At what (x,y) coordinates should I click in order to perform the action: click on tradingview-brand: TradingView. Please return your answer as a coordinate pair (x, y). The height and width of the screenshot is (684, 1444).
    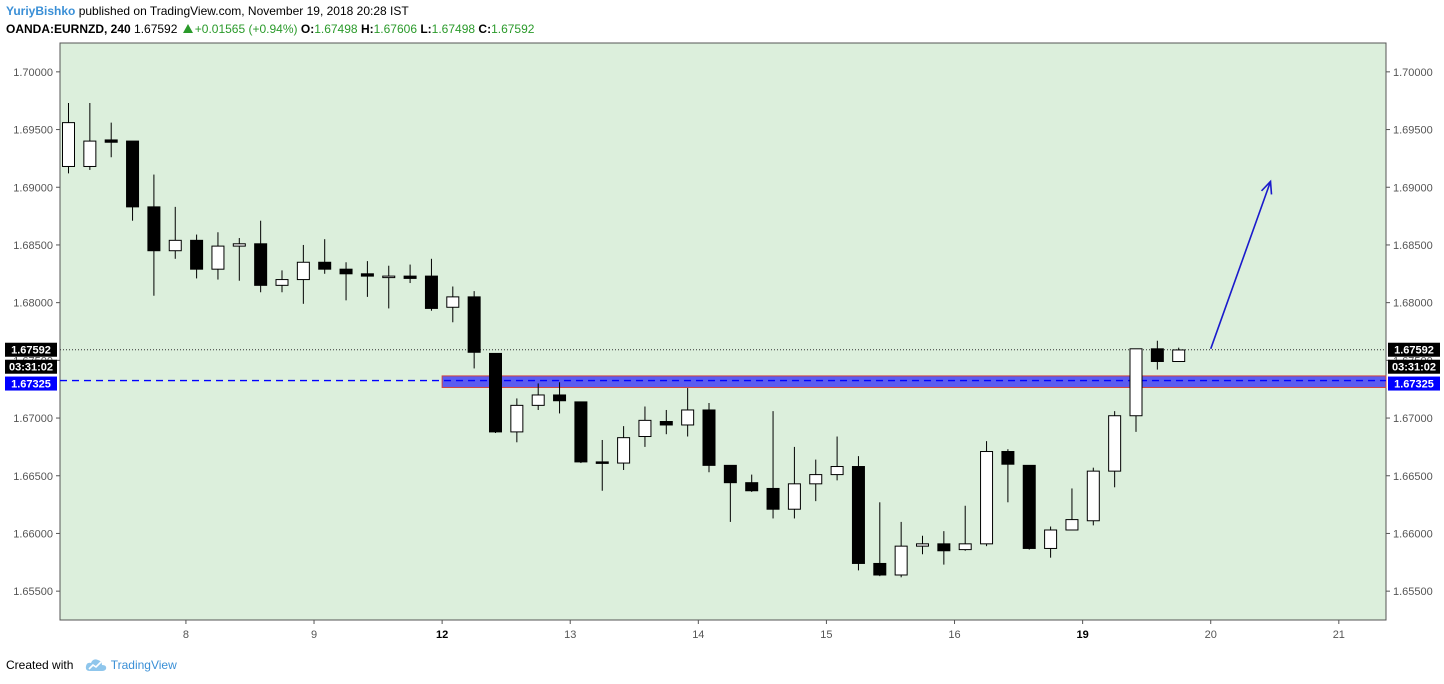
    Looking at the image, I should click on (143, 665).